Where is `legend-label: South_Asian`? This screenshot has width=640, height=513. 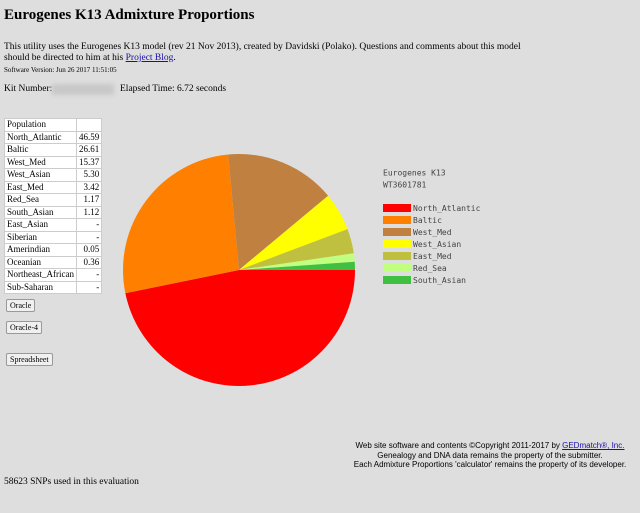
legend-label: South_Asian is located at coordinates (439, 280).